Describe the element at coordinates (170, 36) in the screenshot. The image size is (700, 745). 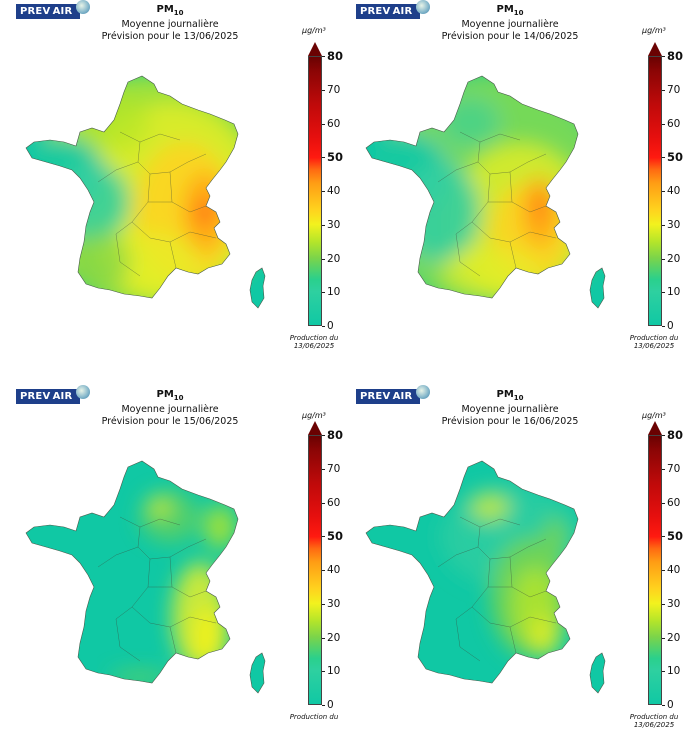
I see `forecast-date: Prévision pour le 13/06/2025` at that location.